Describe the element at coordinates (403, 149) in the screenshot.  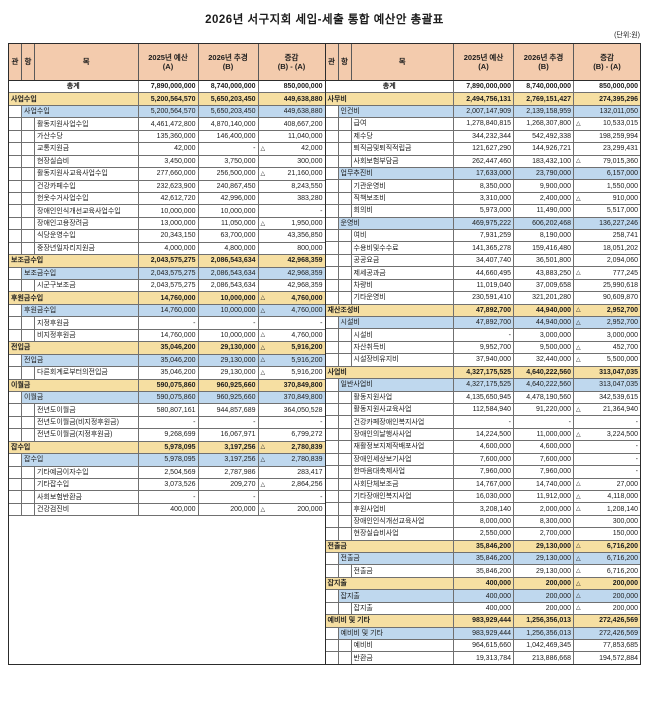
I see `row-label: 퇴직금및퇴직적립금` at that location.